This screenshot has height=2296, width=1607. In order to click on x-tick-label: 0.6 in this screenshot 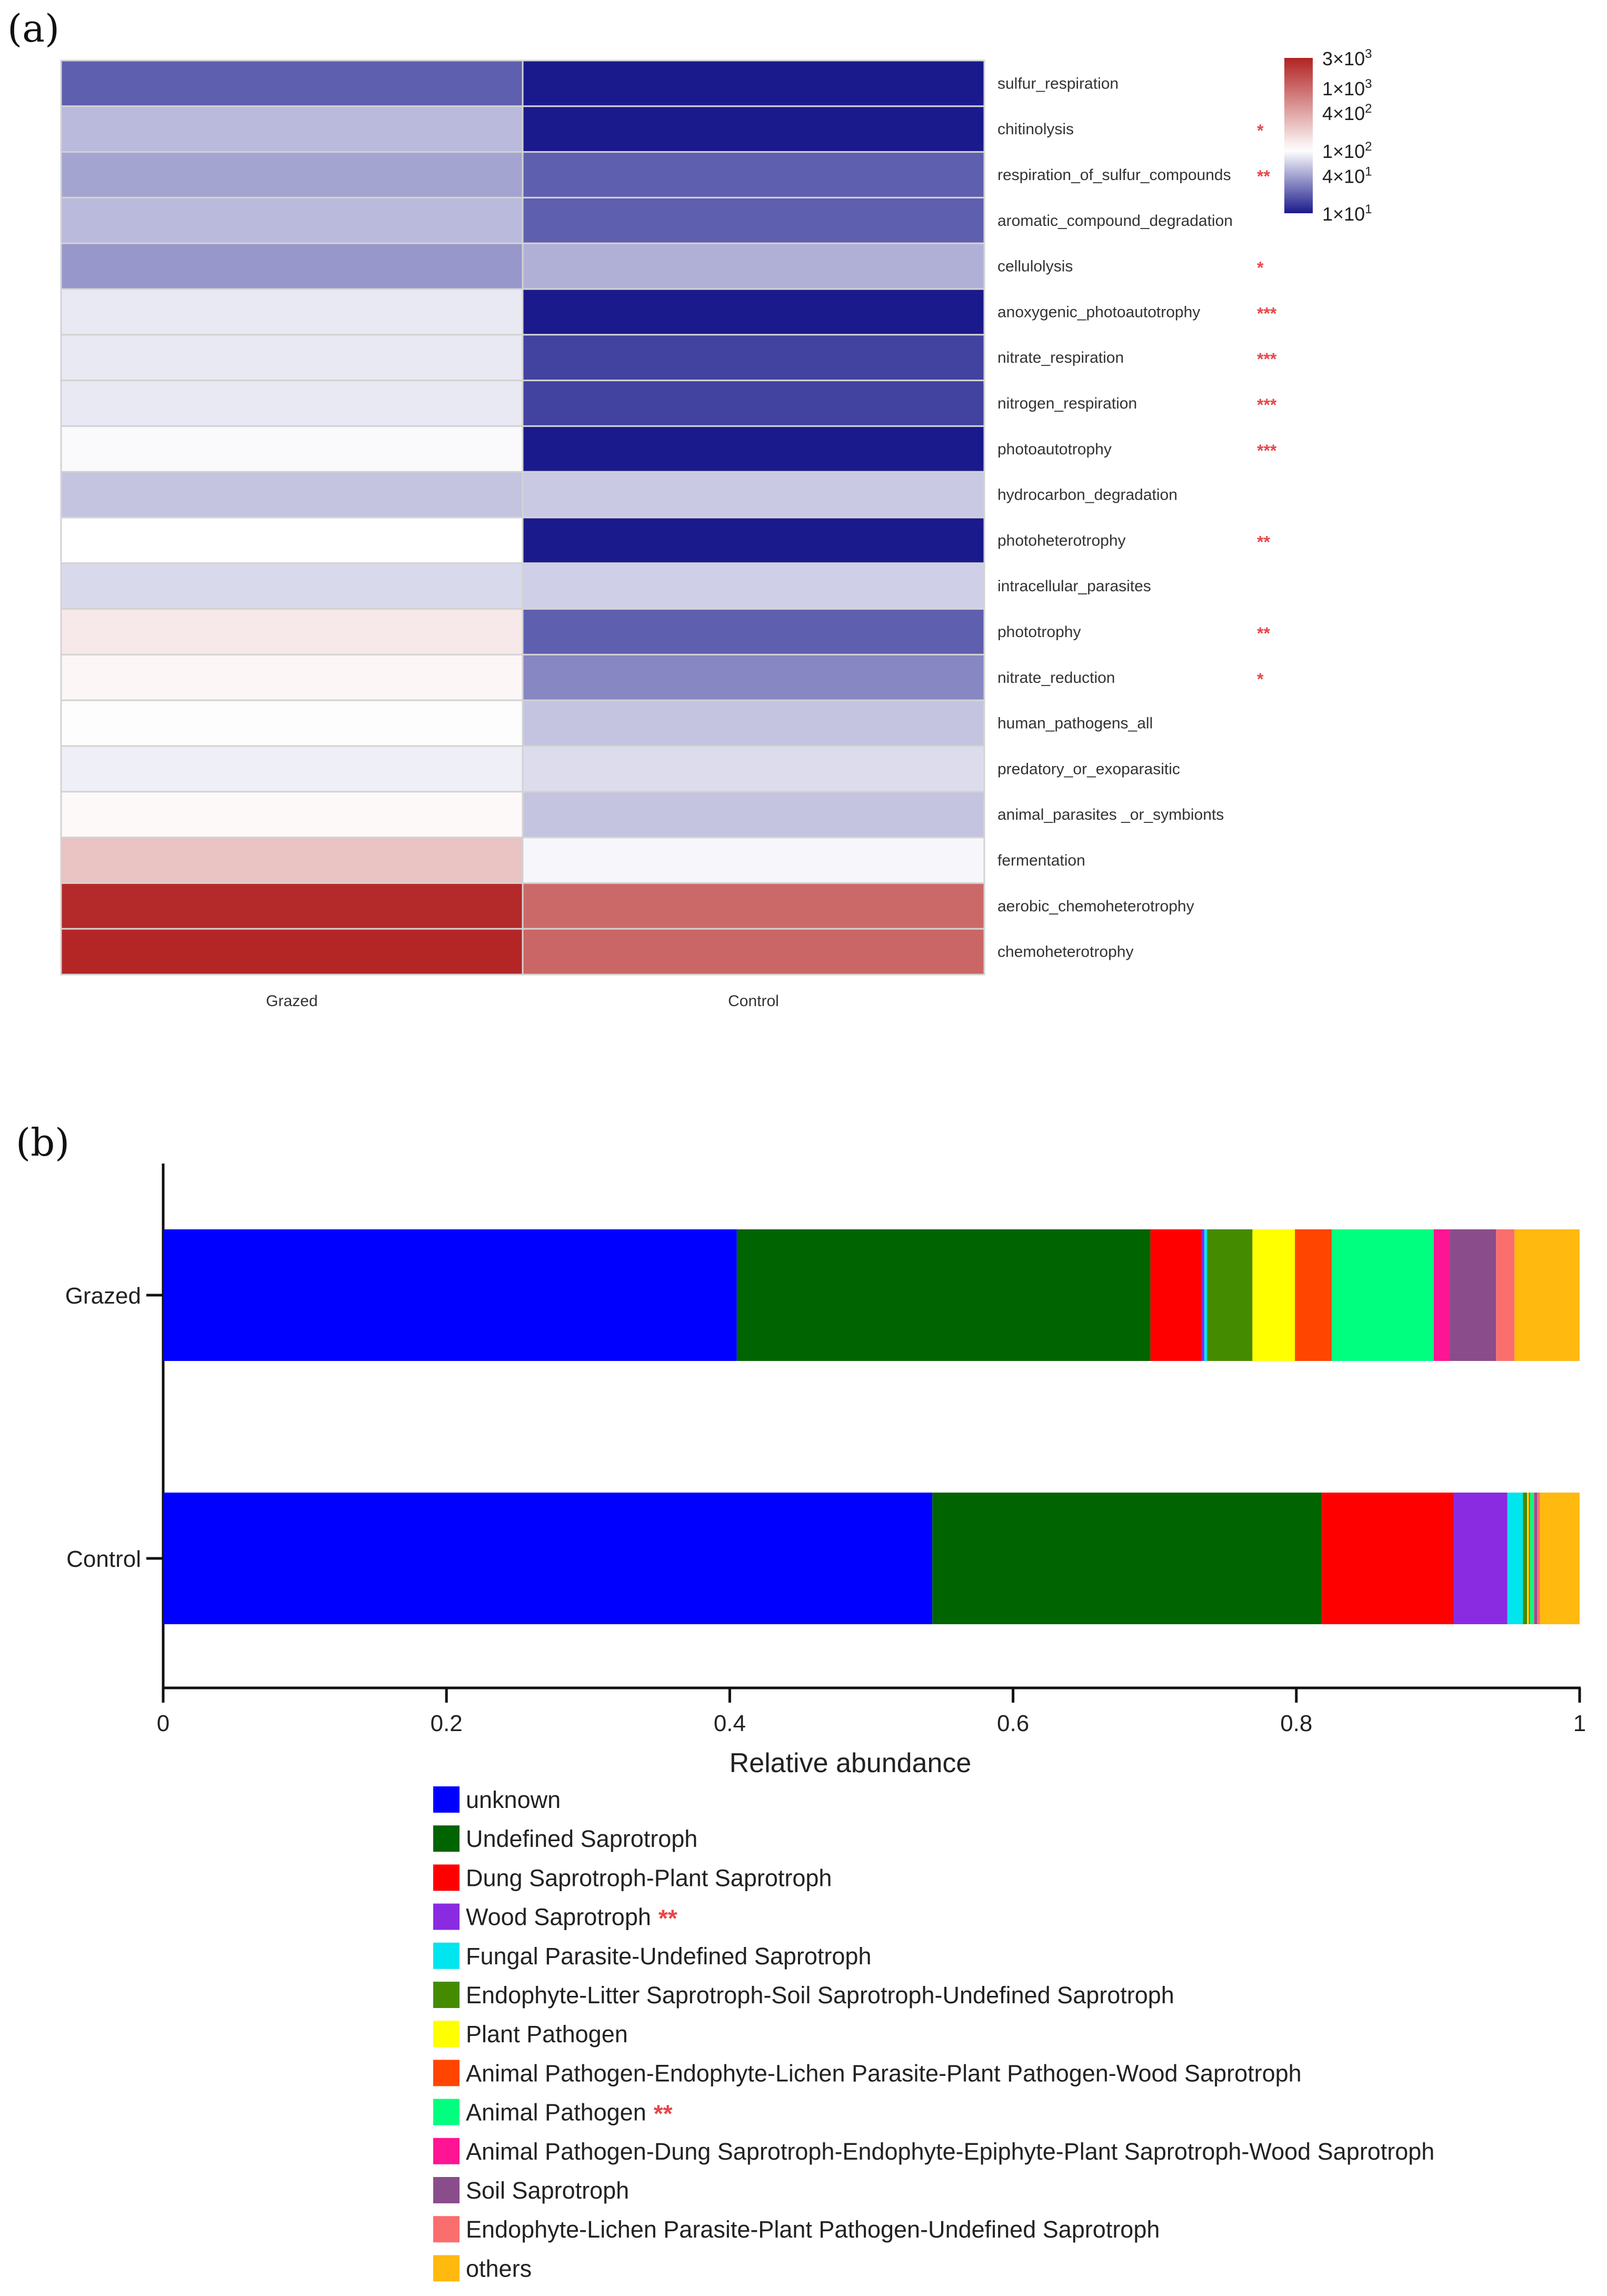, I will do `click(1013, 1723)`.